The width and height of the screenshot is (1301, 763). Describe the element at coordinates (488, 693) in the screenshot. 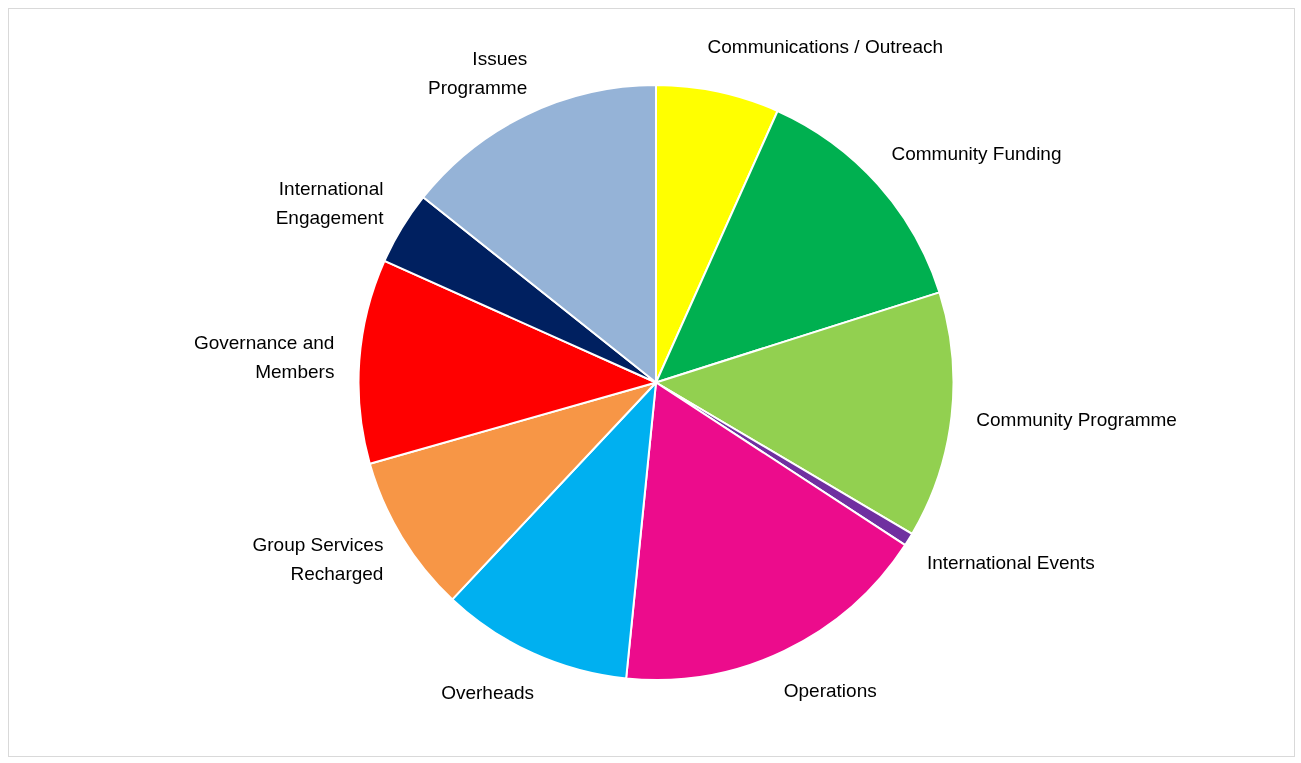

I see `slice-label: Overheads` at that location.